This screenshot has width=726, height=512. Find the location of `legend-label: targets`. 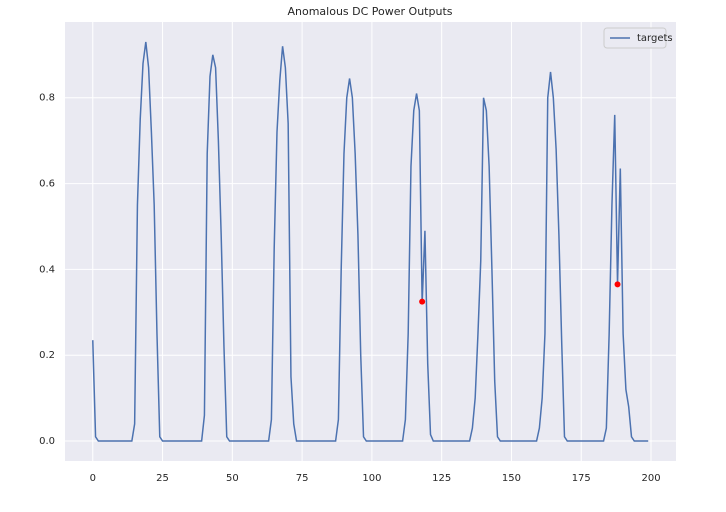

legend-label: targets is located at coordinates (655, 38).